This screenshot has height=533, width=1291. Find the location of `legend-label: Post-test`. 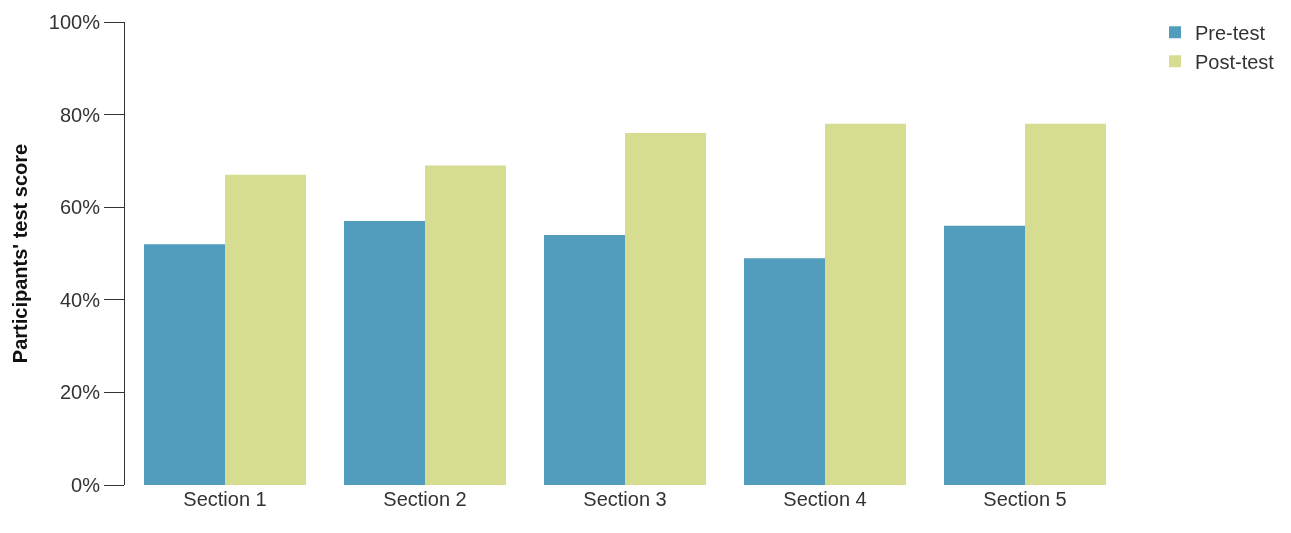

legend-label: Post-test is located at coordinates (1235, 62).